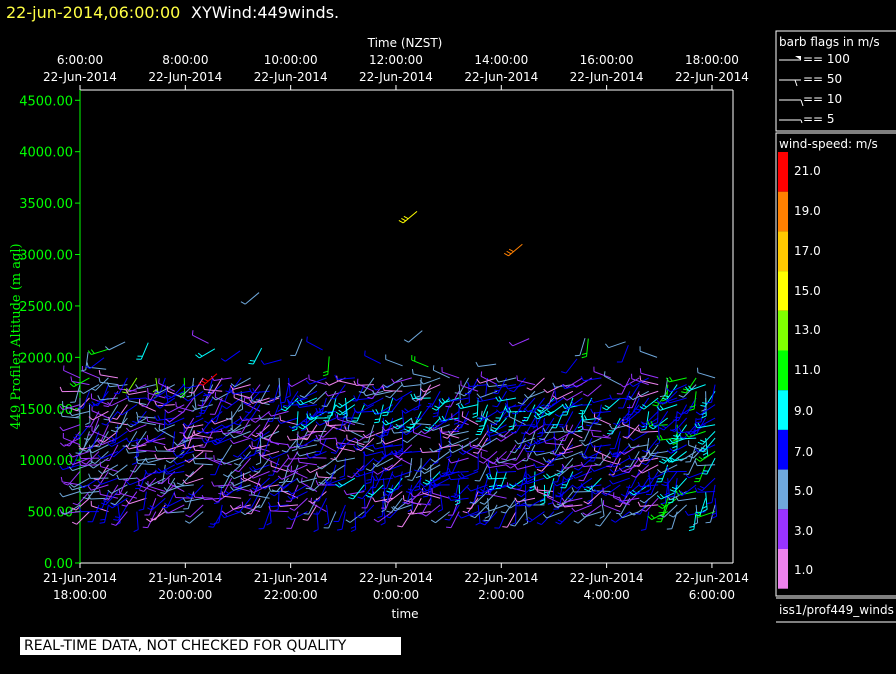 Image resolution: width=896 pixels, height=674 pixels. Describe the element at coordinates (185, 595) in the screenshot. I see `x-tick-time-label: 20:00:00` at that location.